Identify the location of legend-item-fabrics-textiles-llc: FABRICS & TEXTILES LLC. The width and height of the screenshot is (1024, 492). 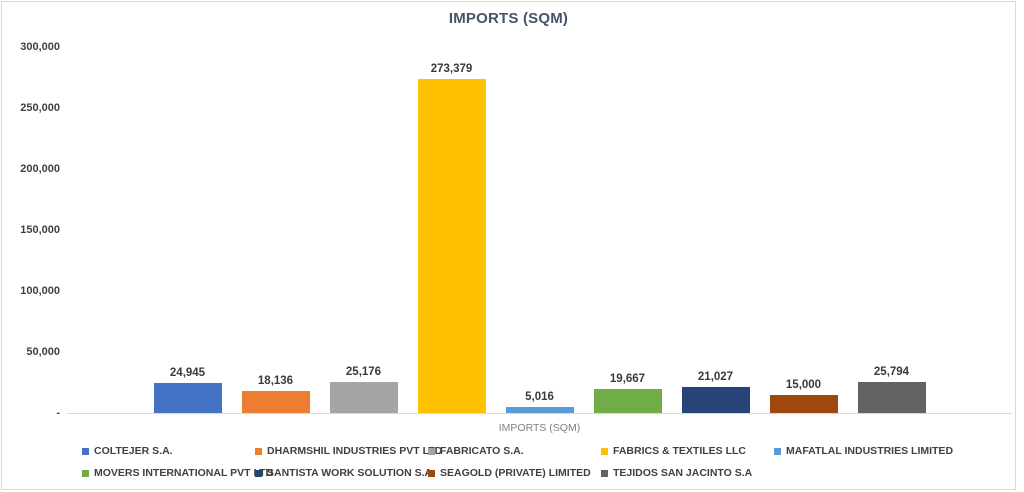
(673, 451).